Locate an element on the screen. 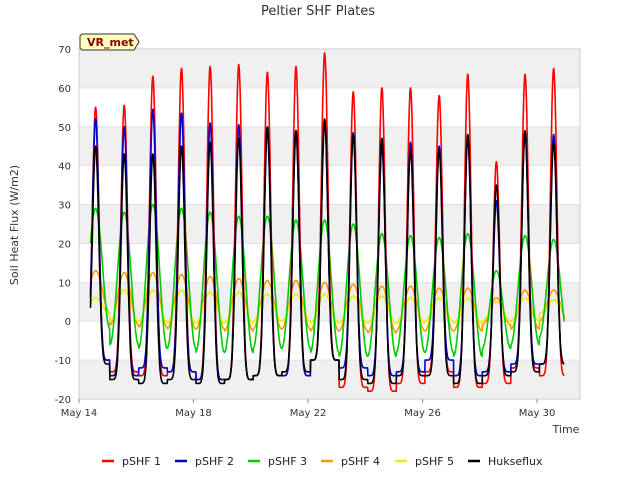  y-axis-ticks: -20 -10 0 10 20 30 40 50 60 70 is located at coordinates (63, 225).